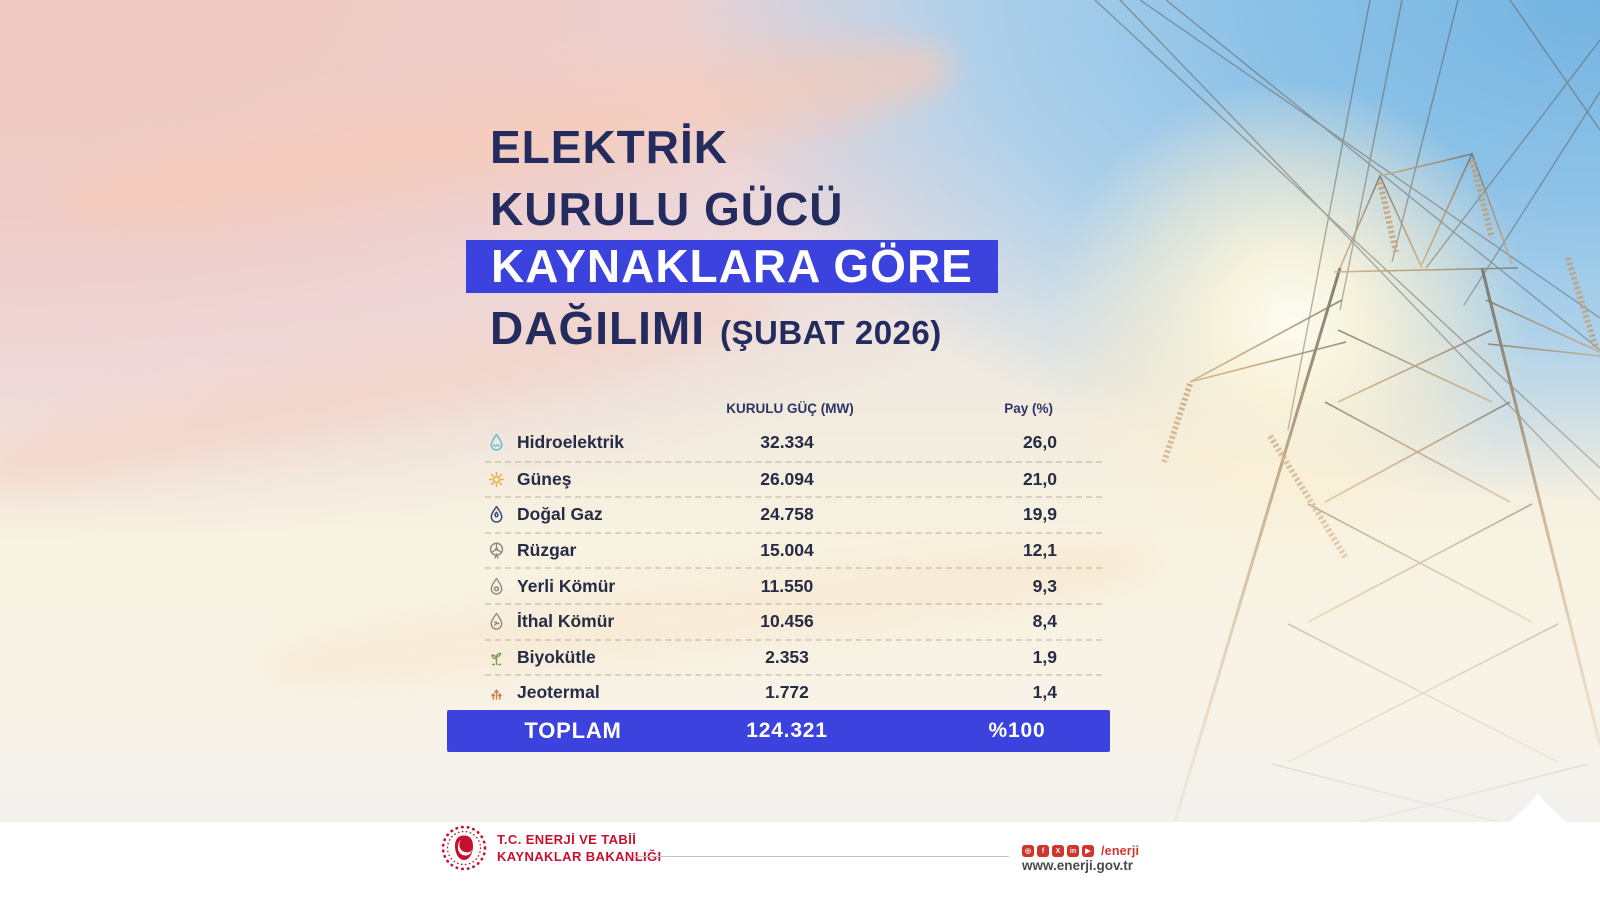 This screenshot has height=900, width=1600. I want to click on table-row: Hidroelektrik 32.334 26,0, so click(793, 443).